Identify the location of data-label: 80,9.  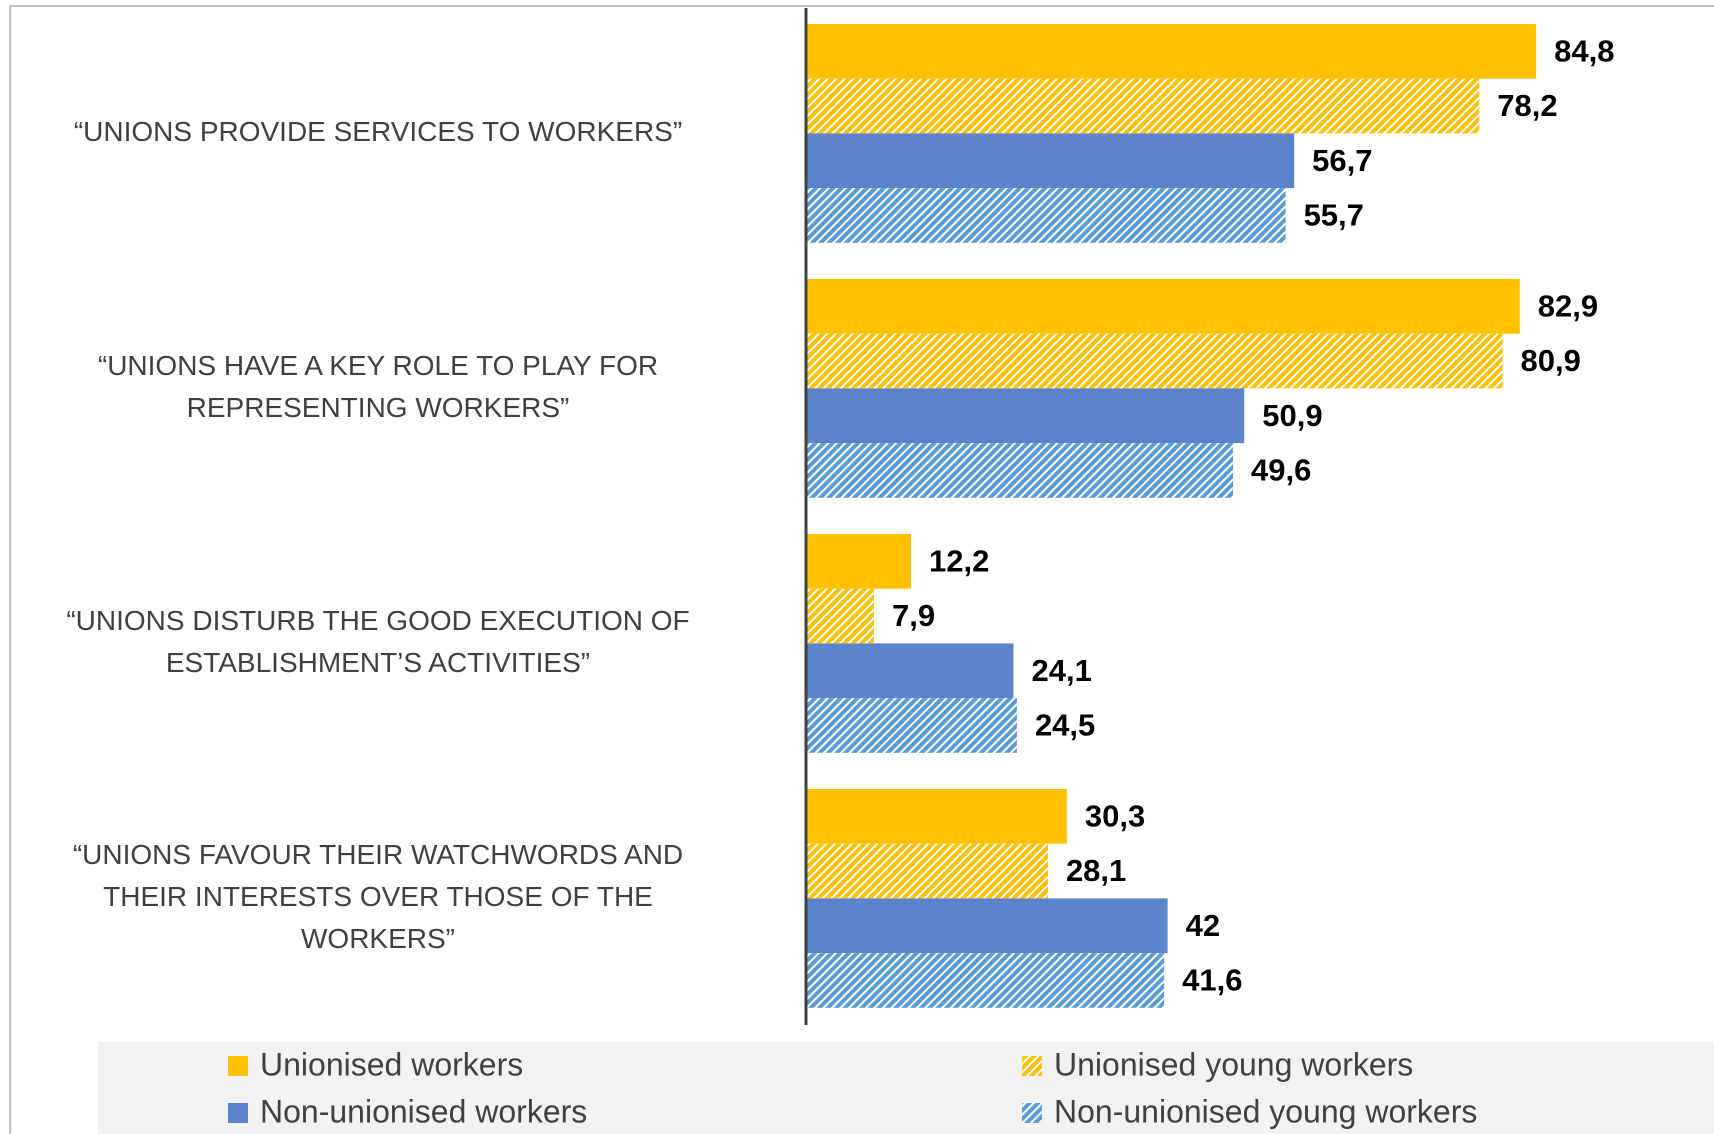
(1551, 360).